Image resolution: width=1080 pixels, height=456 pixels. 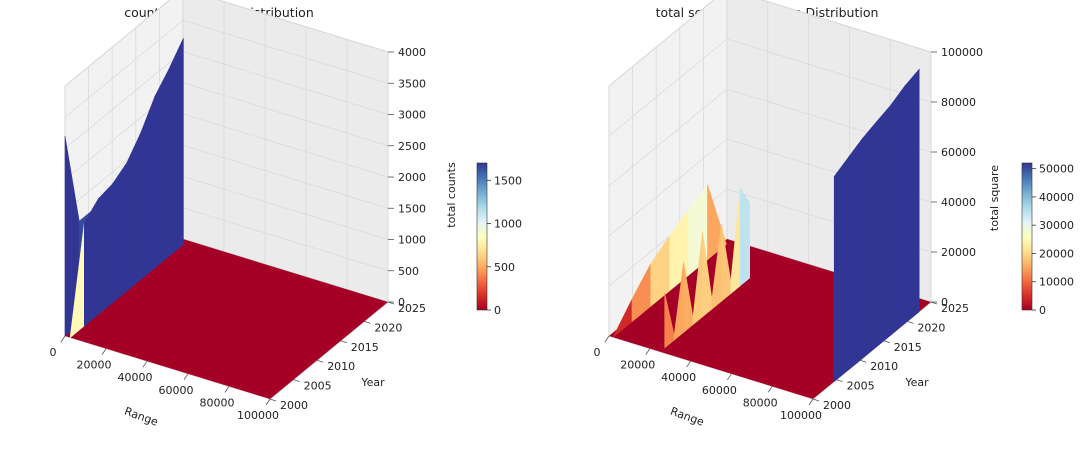 I want to click on z-tick-label: 60000, so click(x=958, y=152).